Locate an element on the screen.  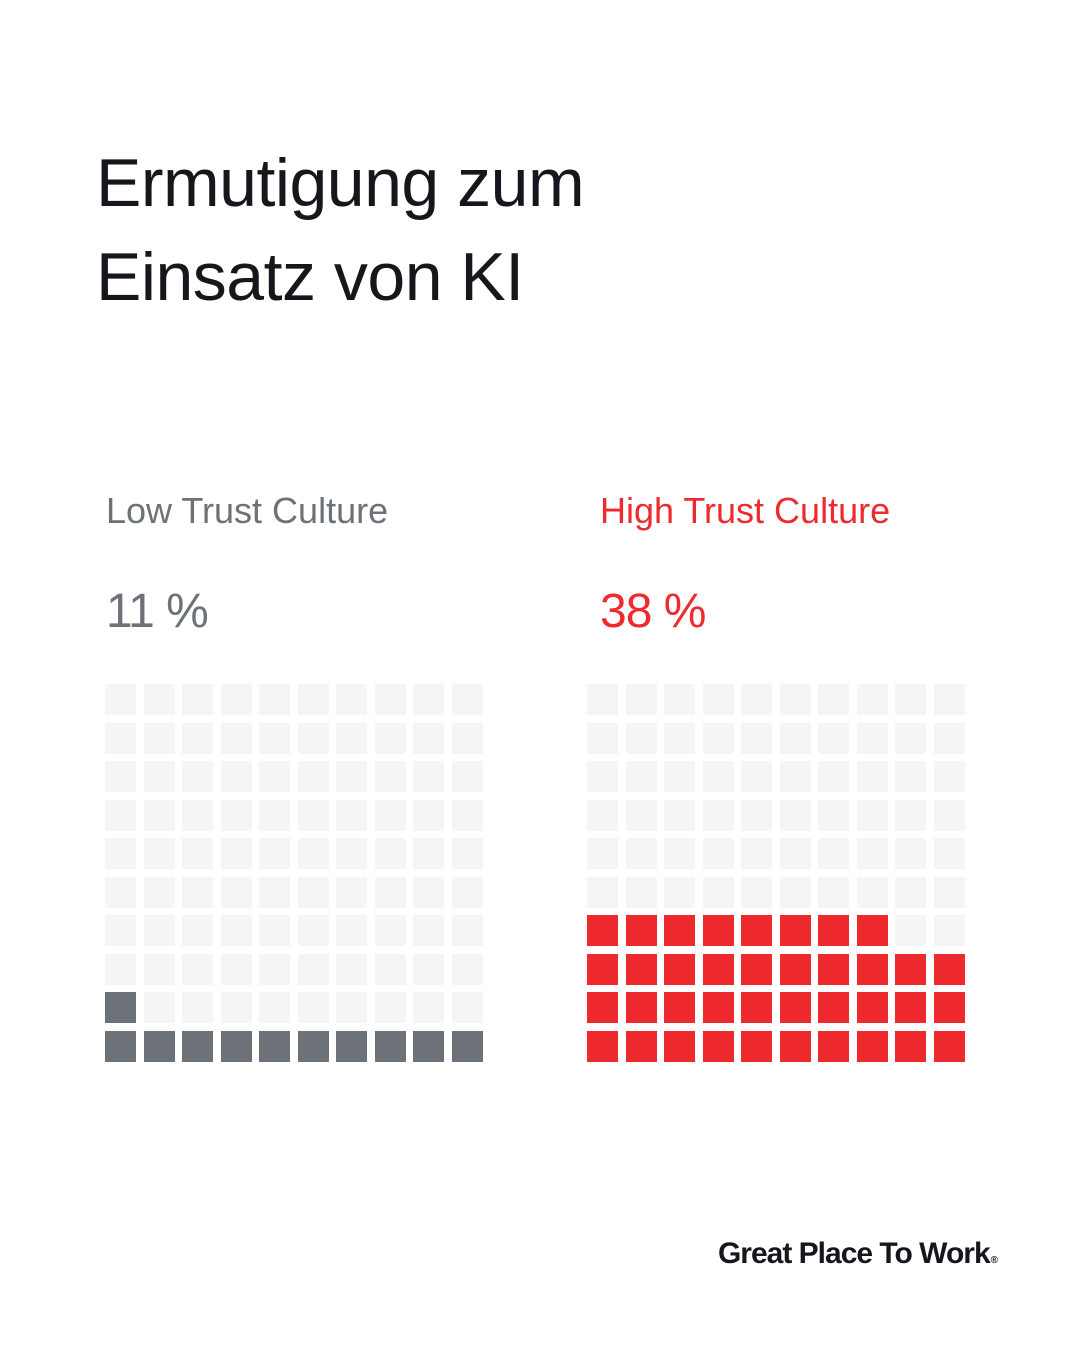
chart-title: Ermutigung zum Einsatz von KI is located at coordinates (496, 230).